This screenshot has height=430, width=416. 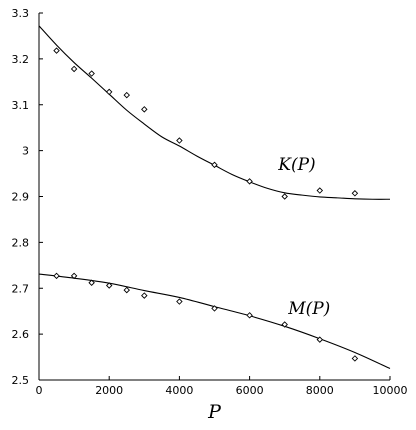 What do you see at coordinates (21, 334) in the screenshot?
I see `y-tick-label: 2.6` at bounding box center [21, 334].